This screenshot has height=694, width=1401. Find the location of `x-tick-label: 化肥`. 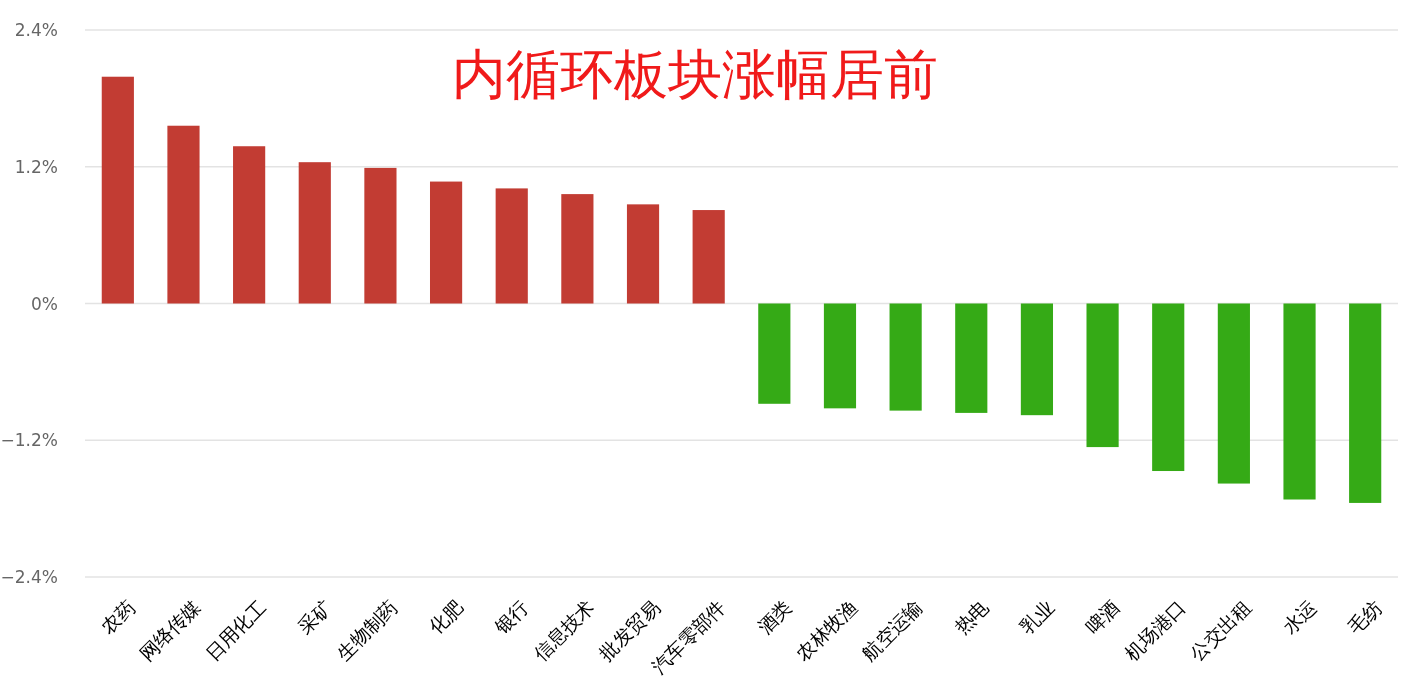

x-tick-label: 化肥 is located at coordinates (446, 616).